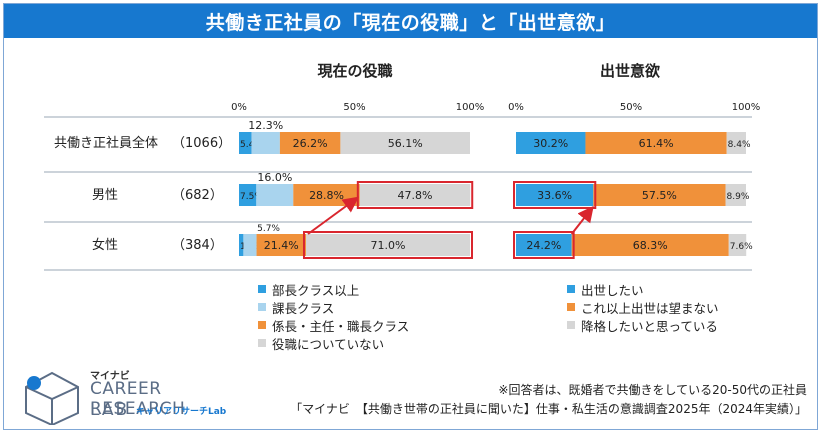  I want to click on logo-line1: CAREER RESEARCH, so click(138, 399).